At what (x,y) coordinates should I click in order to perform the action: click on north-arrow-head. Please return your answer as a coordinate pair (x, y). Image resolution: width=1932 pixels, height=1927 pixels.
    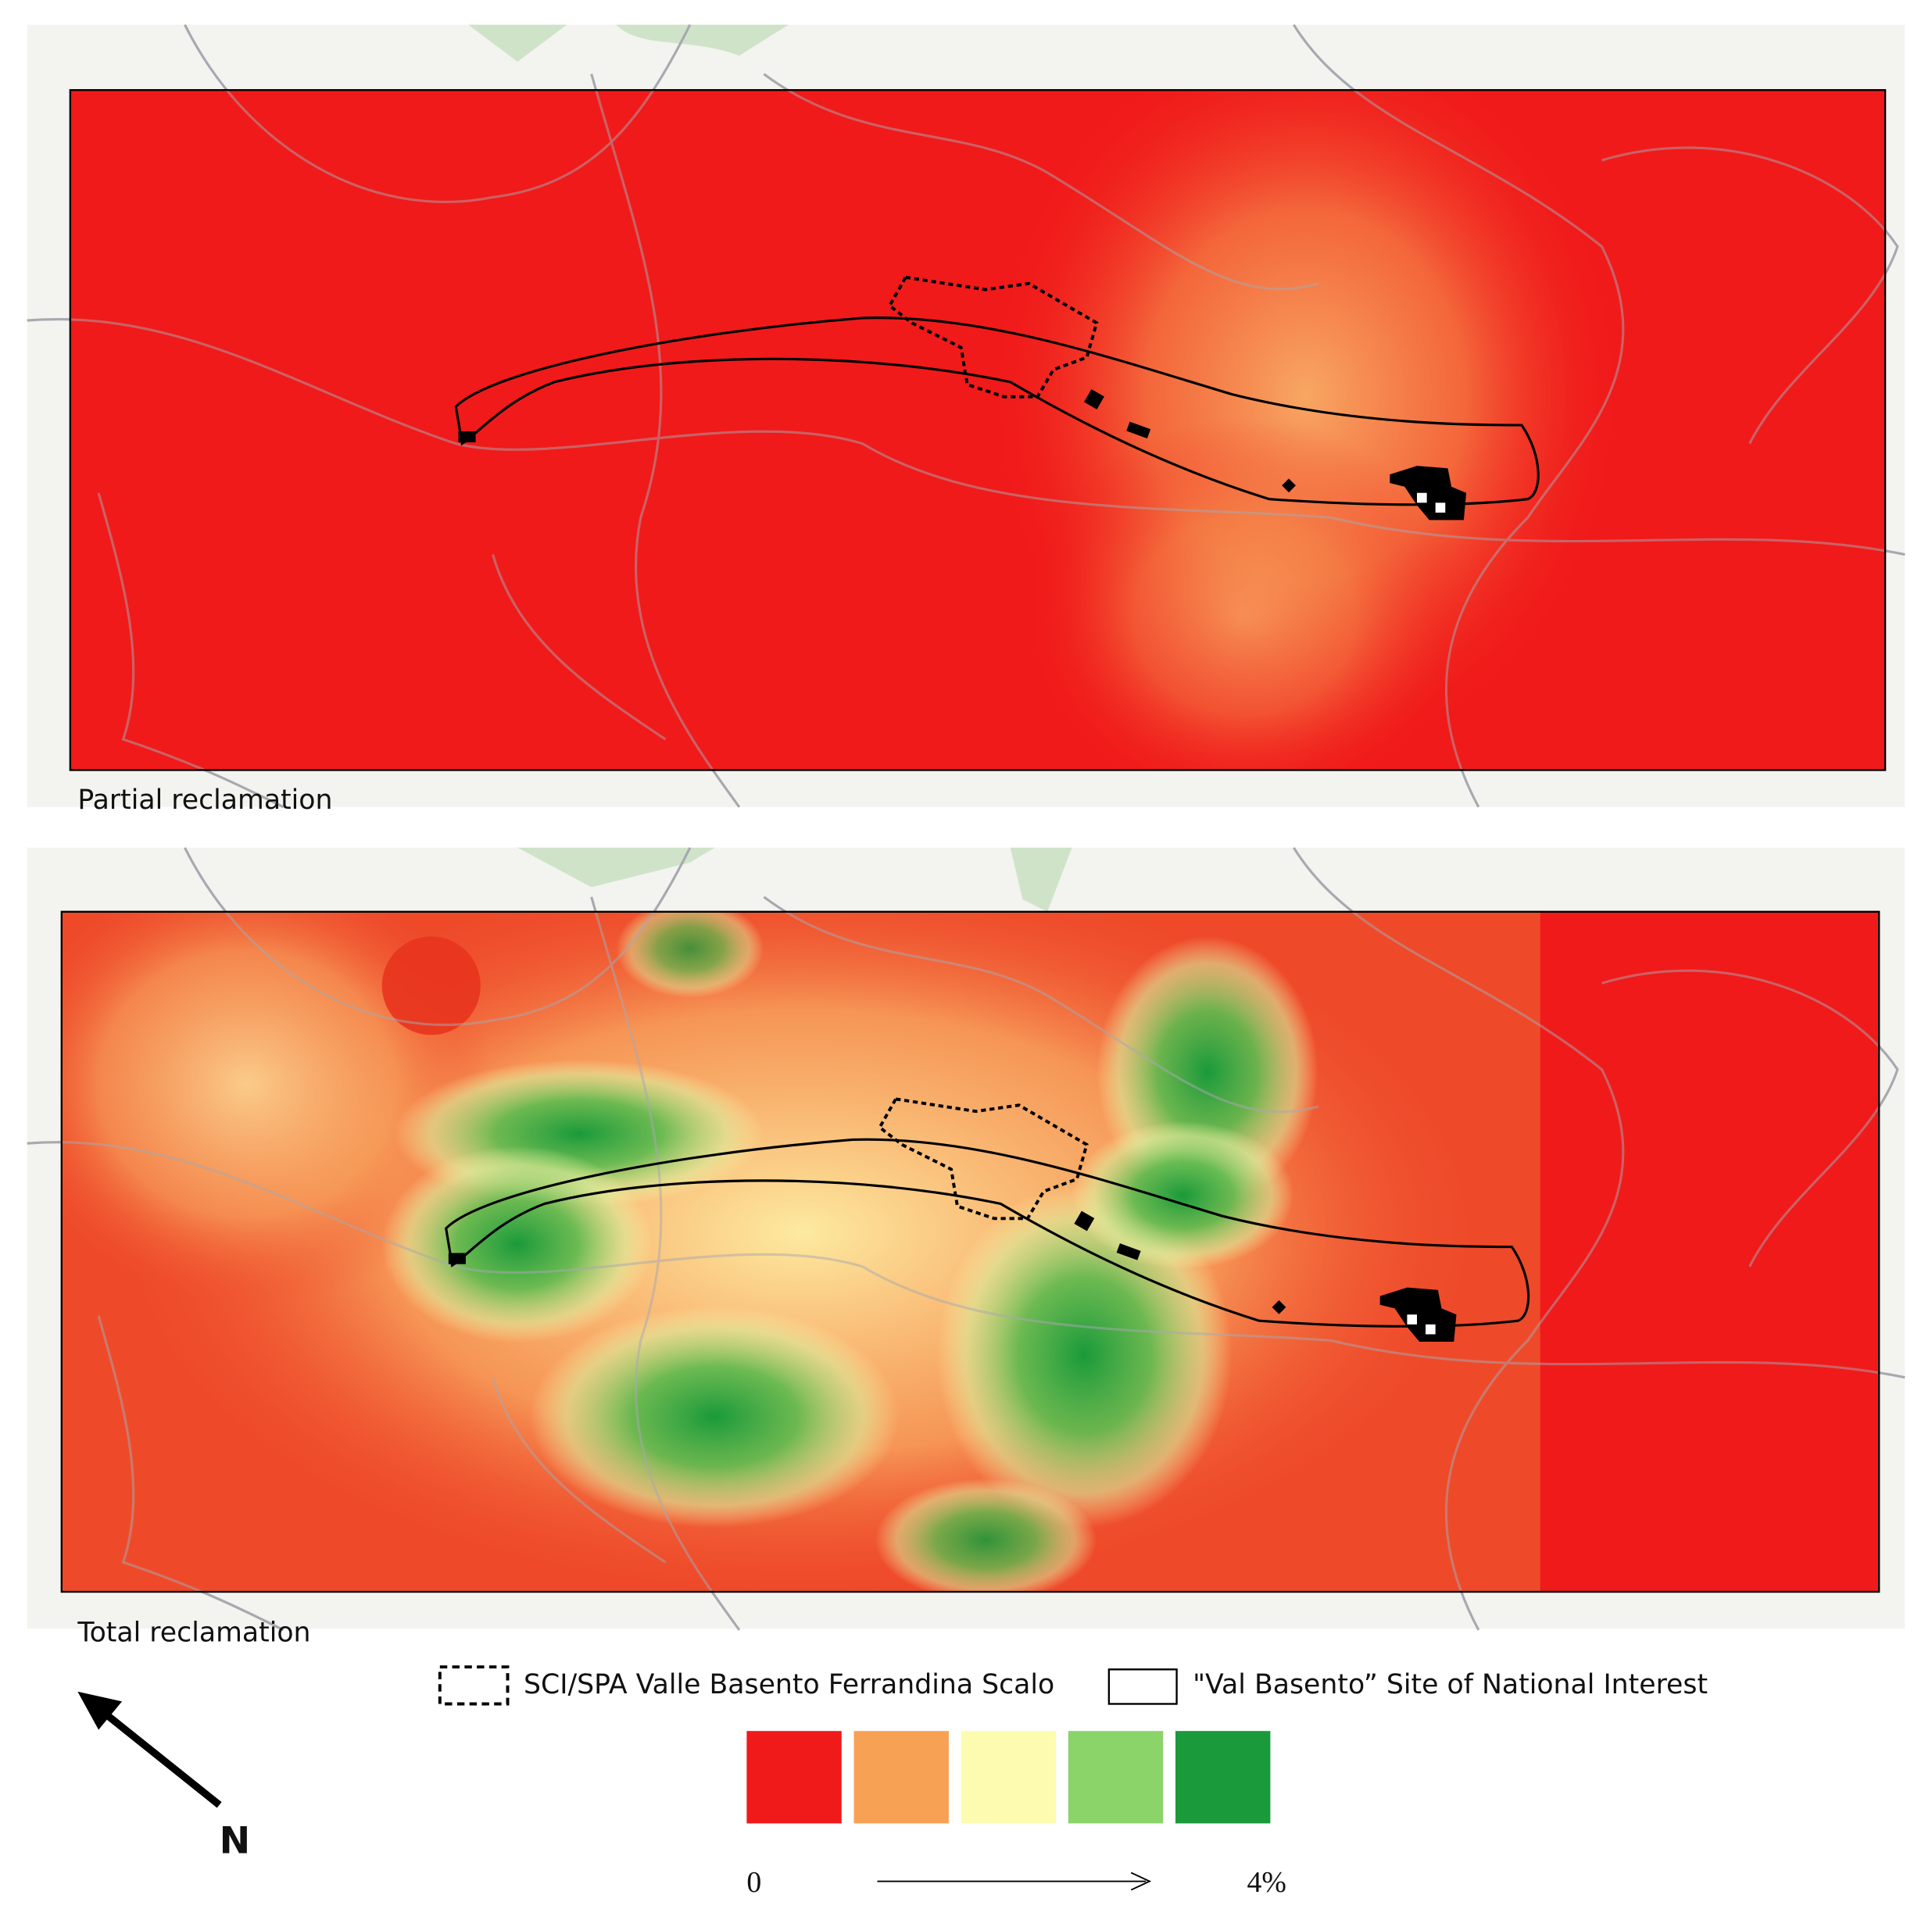
    Looking at the image, I should click on (100, 1710).